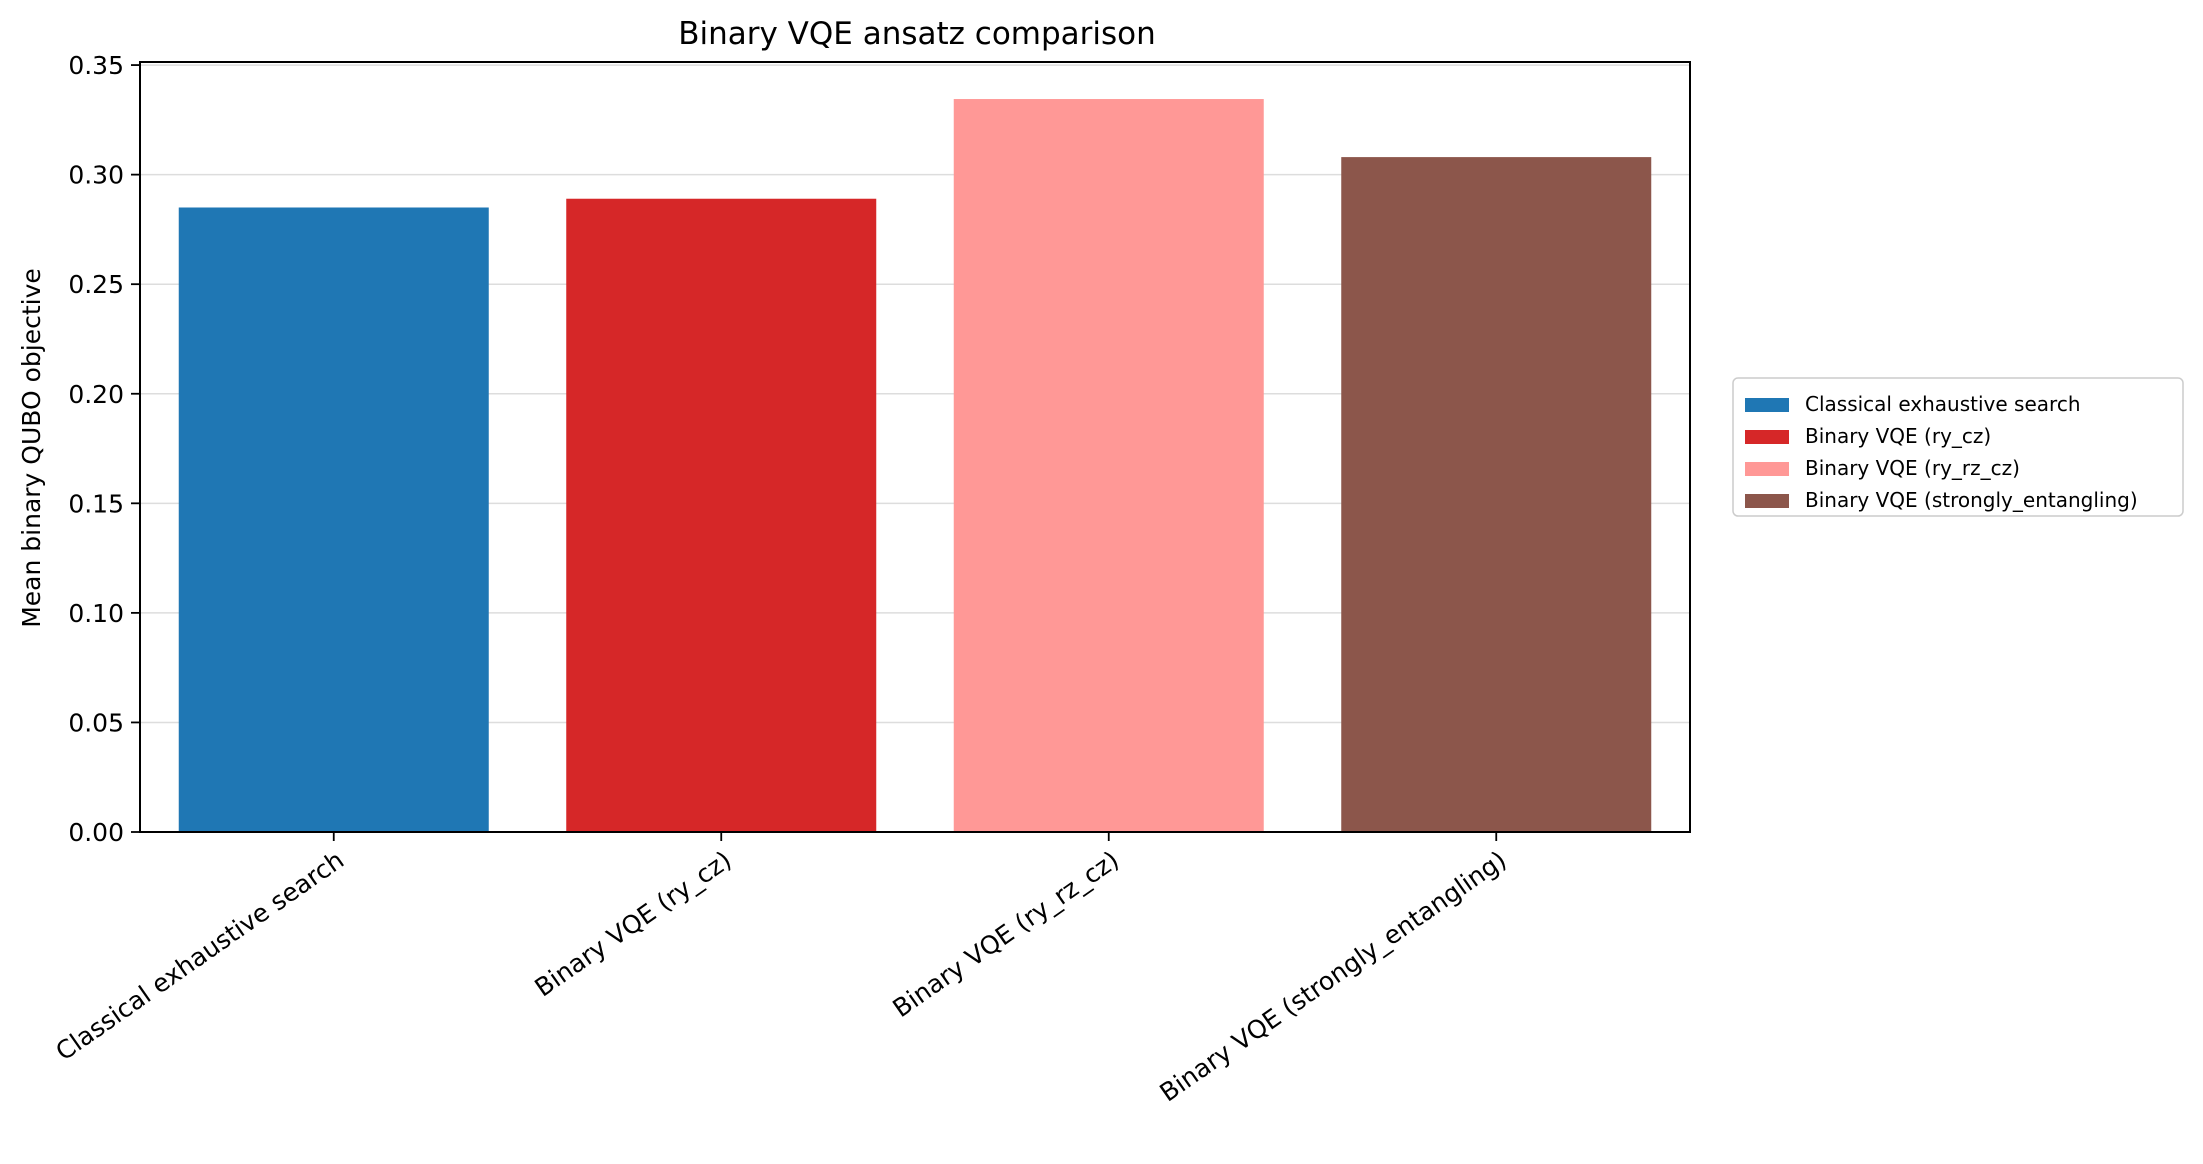 Image resolution: width=2203 pixels, height=1164 pixels. What do you see at coordinates (96, 503) in the screenshot?
I see `y-tick-label: 0.15` at bounding box center [96, 503].